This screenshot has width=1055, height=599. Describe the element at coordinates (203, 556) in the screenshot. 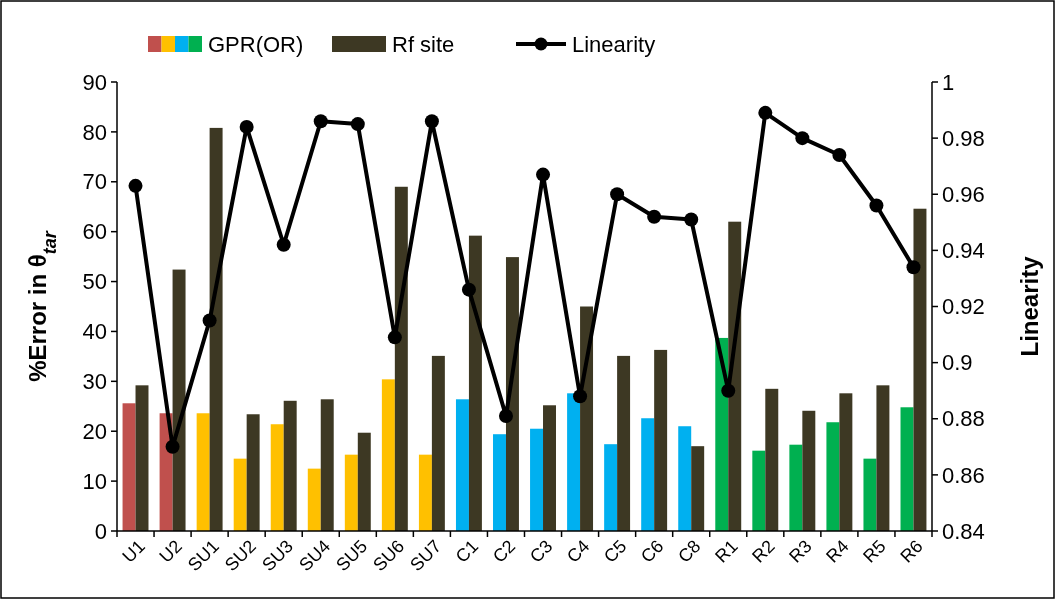

I see `x-tick-label: SU1` at that location.